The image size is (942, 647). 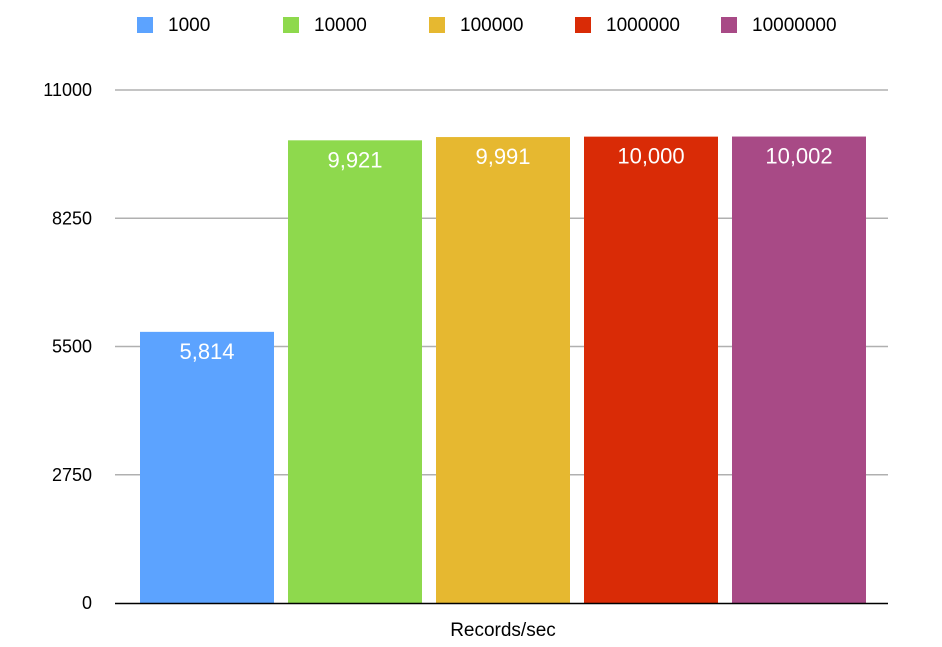 I want to click on data-label-10000: 9,921, so click(x=354, y=159).